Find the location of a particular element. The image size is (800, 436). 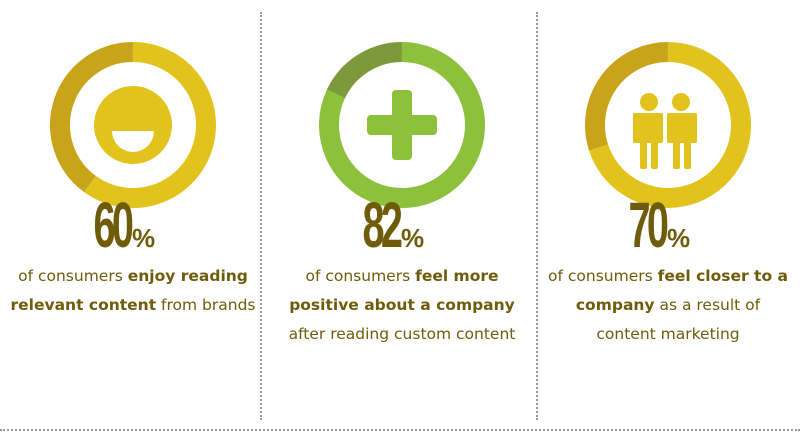

stat-percentage: 60% is located at coordinates (133, 225).